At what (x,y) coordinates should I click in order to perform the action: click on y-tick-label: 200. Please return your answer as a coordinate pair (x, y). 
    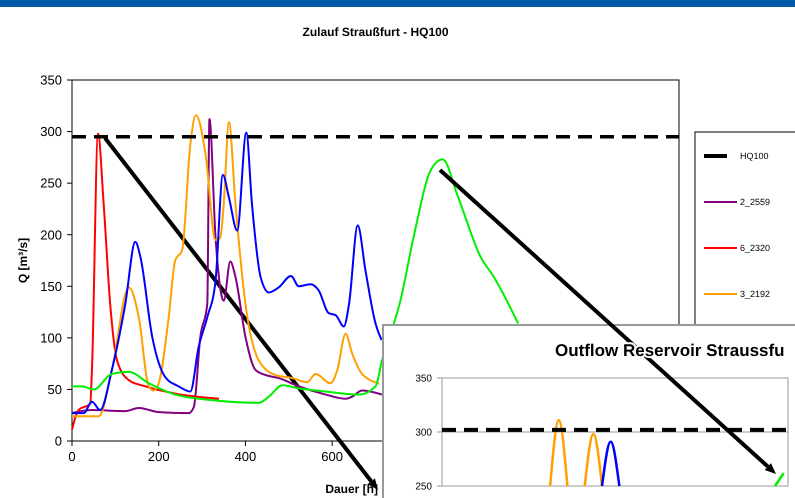
    Looking at the image, I should click on (51, 234).